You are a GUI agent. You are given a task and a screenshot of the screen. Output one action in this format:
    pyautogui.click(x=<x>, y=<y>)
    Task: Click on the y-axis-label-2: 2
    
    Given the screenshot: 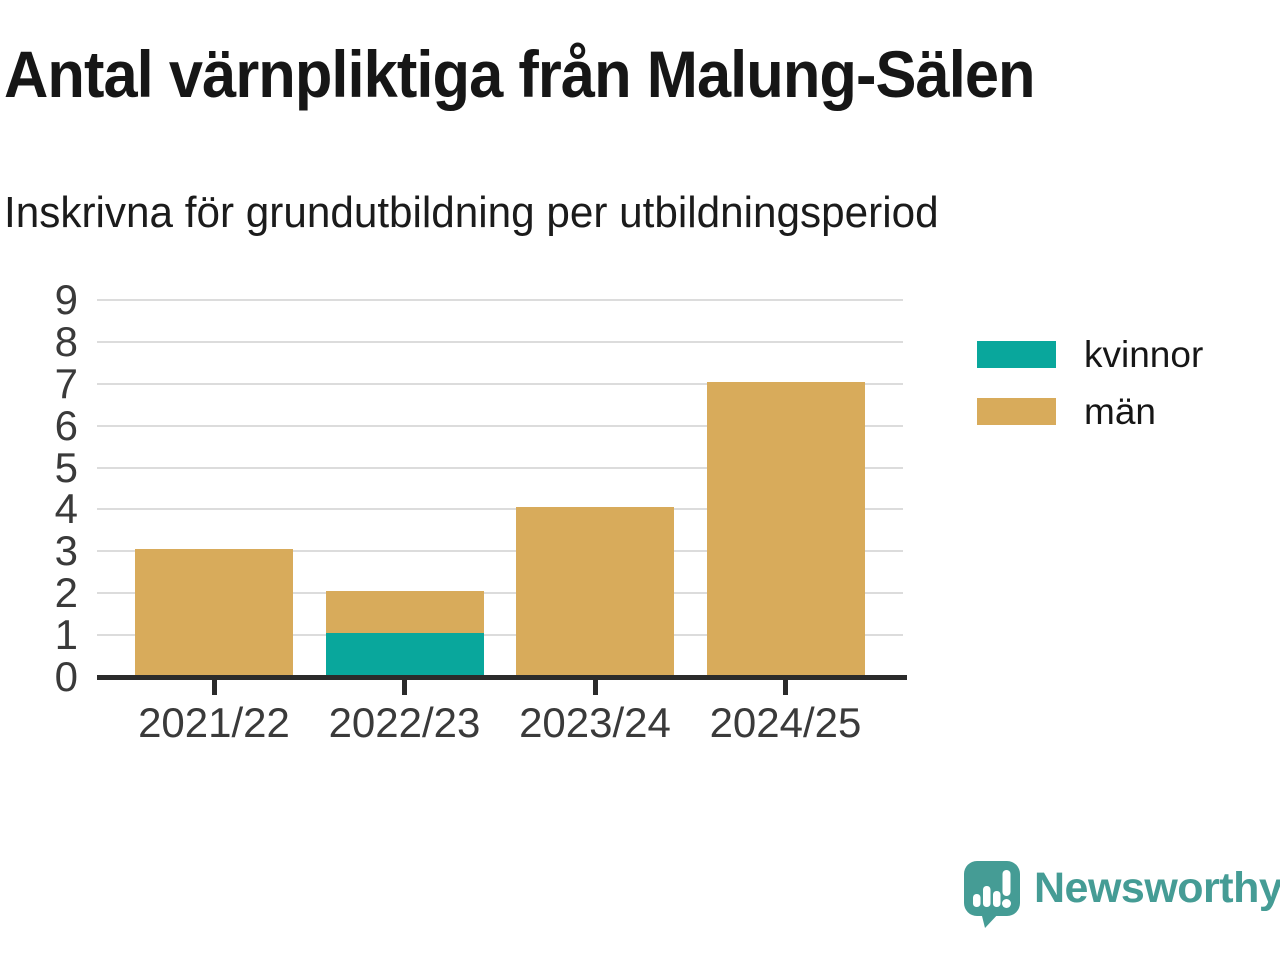 What is the action you would take?
    pyautogui.click(x=66, y=593)
    